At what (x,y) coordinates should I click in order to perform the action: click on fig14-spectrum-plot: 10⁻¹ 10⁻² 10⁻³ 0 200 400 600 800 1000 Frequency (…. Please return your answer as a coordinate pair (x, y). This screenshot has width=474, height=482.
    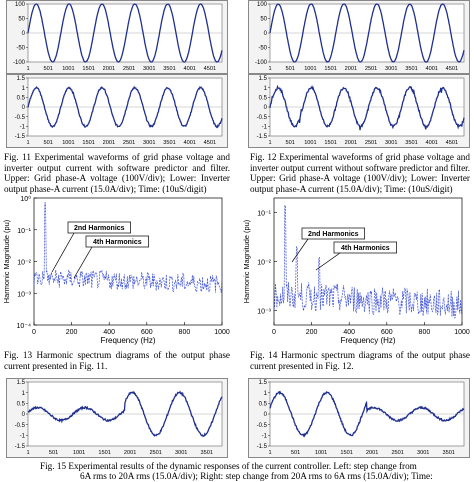
    Looking at the image, I should click on (356, 271).